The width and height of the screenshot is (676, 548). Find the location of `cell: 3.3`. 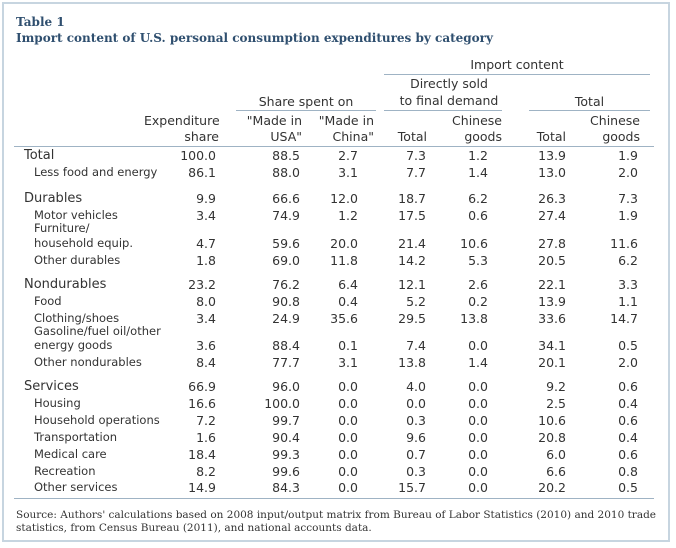

cell: 3.3 is located at coordinates (628, 284).